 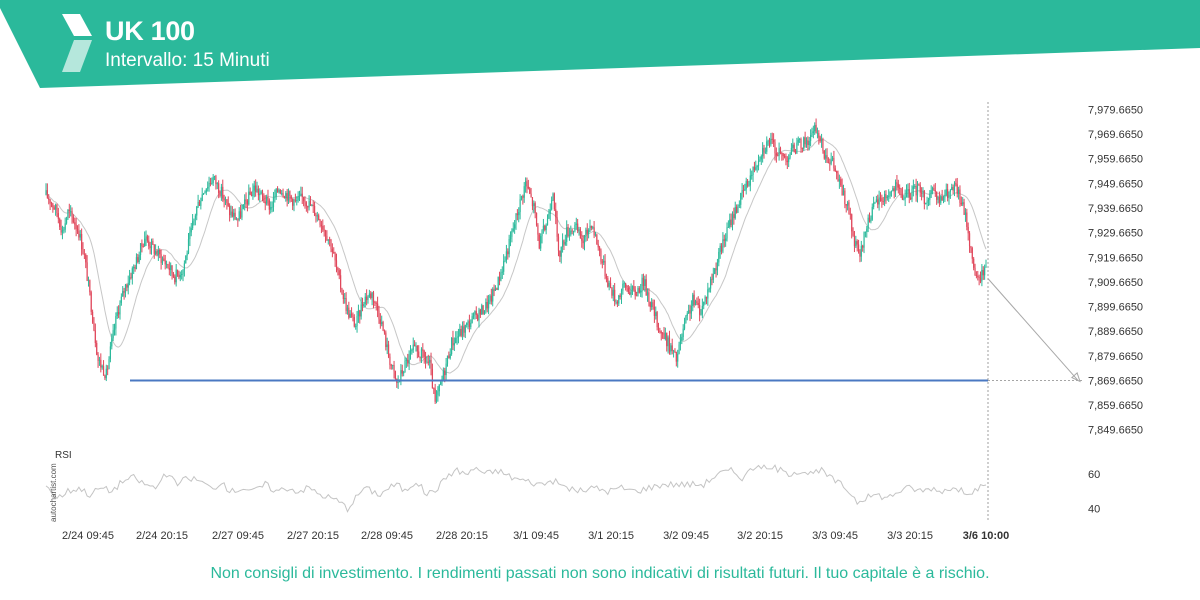 I want to click on x-tick-label: 2/24 20:15, so click(x=162, y=536).